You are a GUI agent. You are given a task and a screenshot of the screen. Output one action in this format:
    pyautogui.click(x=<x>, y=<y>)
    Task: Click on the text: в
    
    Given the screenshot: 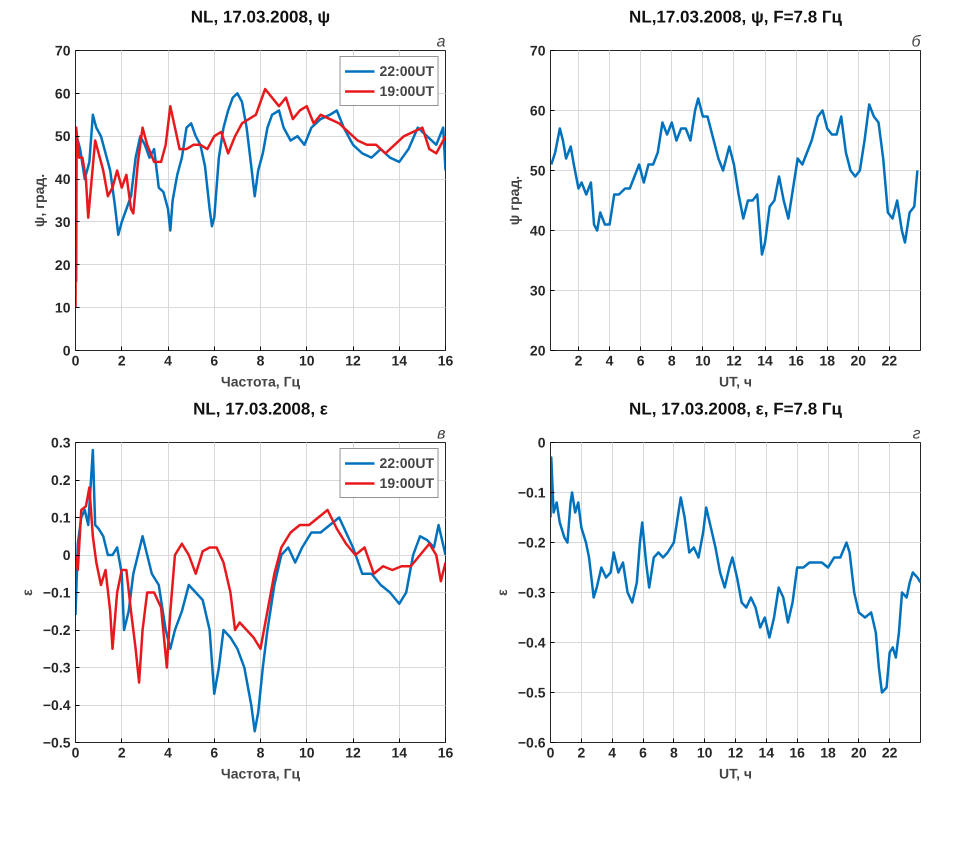 What is the action you would take?
    pyautogui.click(x=441, y=434)
    